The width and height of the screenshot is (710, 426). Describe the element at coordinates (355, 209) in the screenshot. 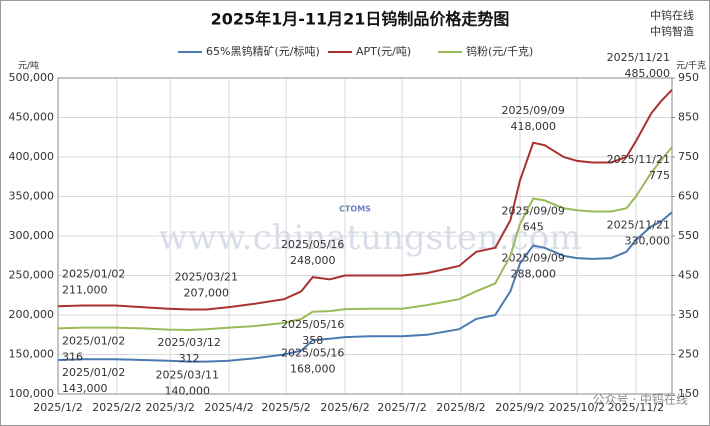

I see `watermark: CTOMS` at that location.